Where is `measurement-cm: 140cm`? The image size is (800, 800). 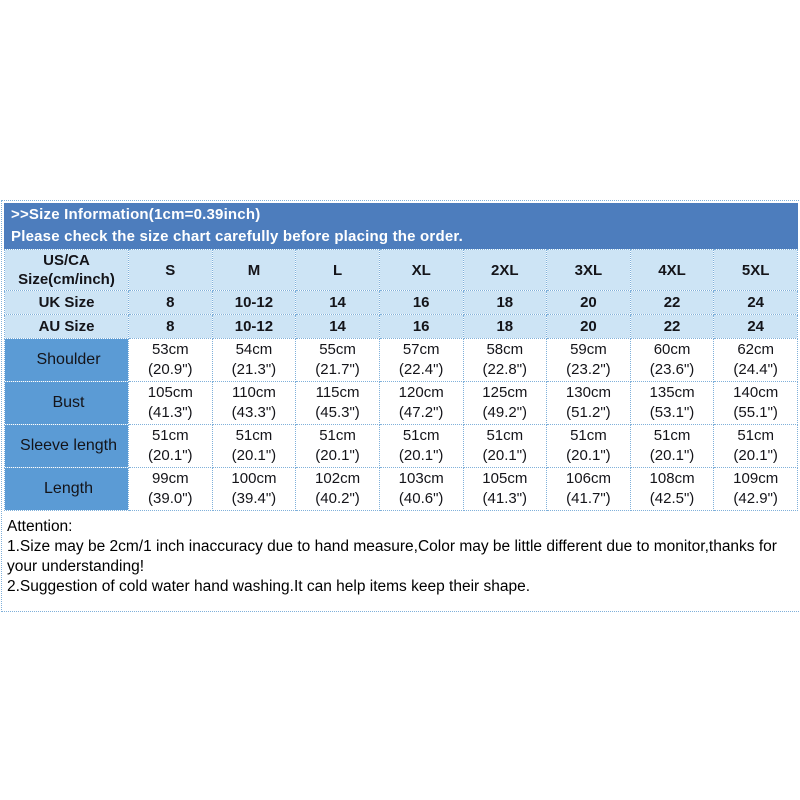 measurement-cm: 140cm is located at coordinates (756, 392).